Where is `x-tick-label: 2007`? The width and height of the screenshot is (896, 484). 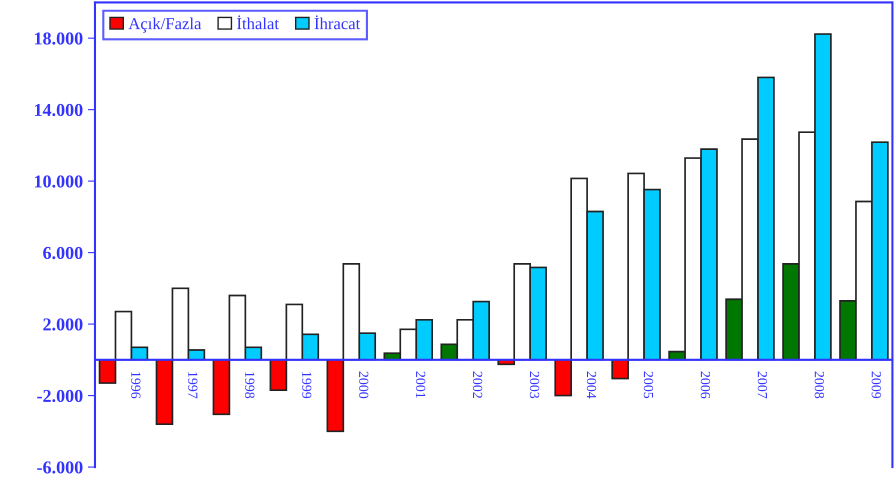
x-tick-label: 2007 is located at coordinates (763, 385).